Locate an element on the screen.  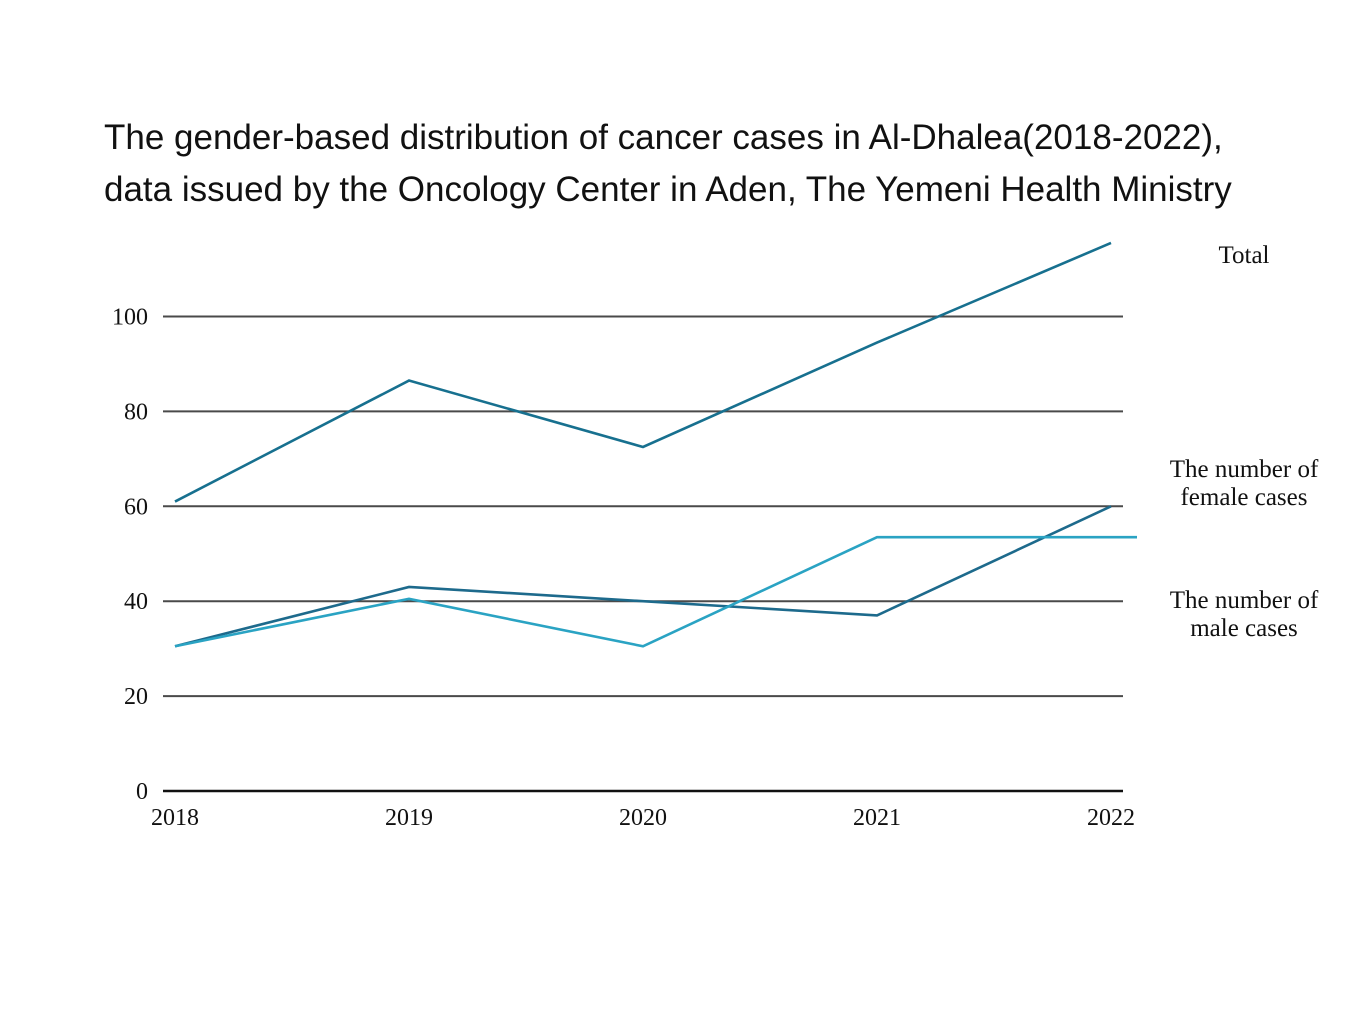
series-line-female-cases is located at coordinates (643, 576).